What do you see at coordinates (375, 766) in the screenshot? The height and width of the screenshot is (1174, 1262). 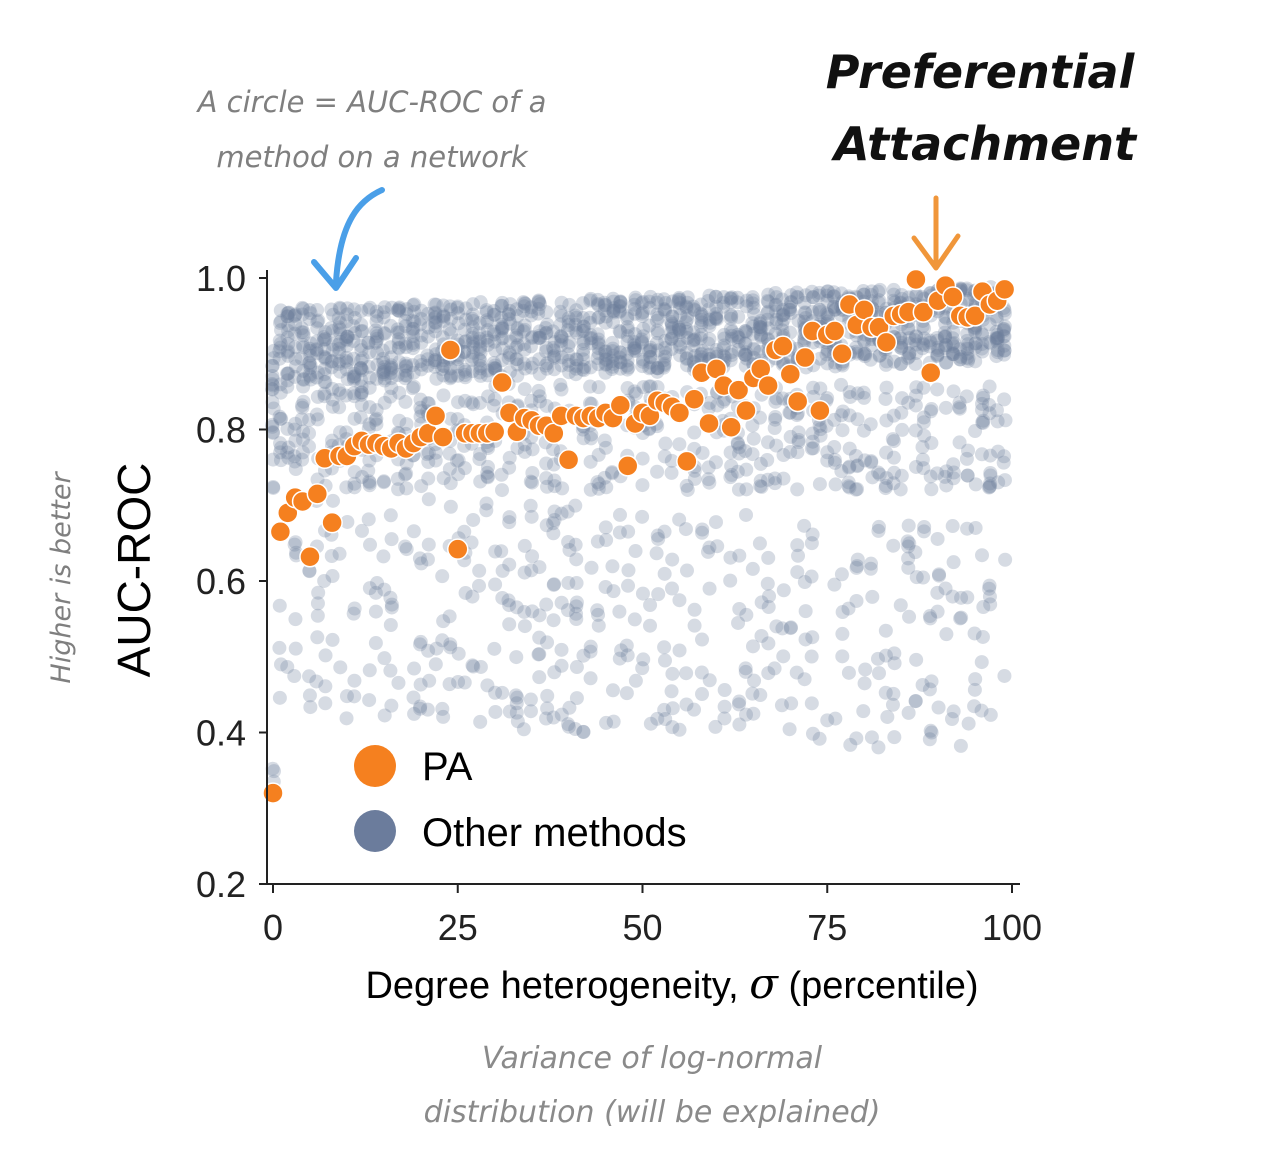 I see `legend-pa-marker` at bounding box center [375, 766].